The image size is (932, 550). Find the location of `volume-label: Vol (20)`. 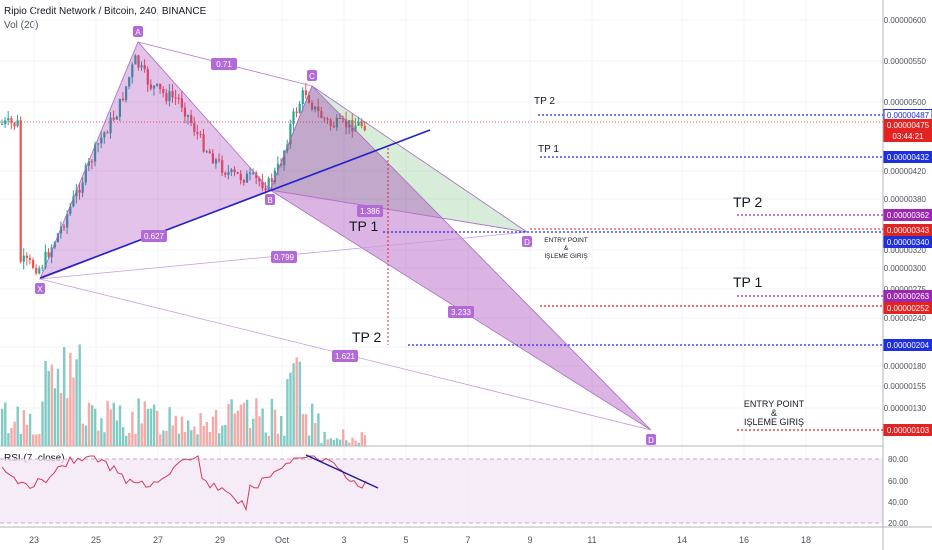

volume-label: Vol (20) is located at coordinates (21, 25).